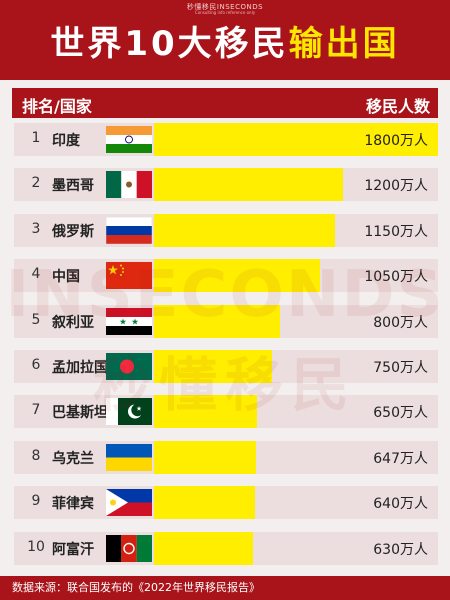  I want to click on value-label: 650万人, so click(400, 413).